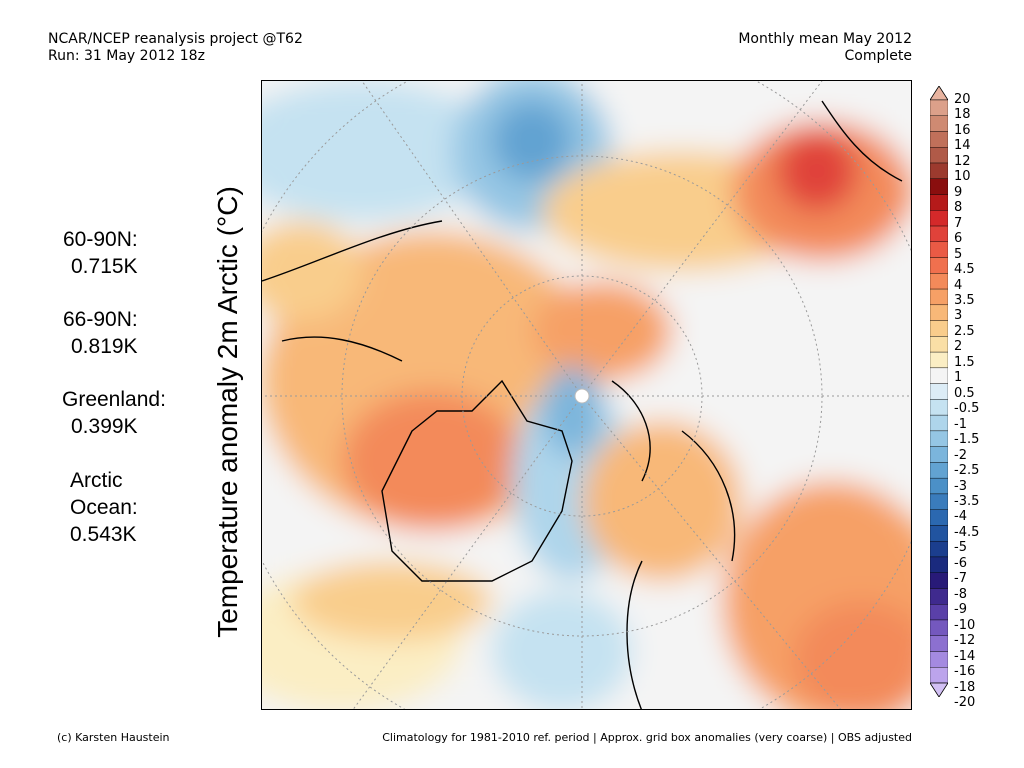  What do you see at coordinates (104, 266) in the screenshot?
I see `stat-value: 0.715K` at bounding box center [104, 266].